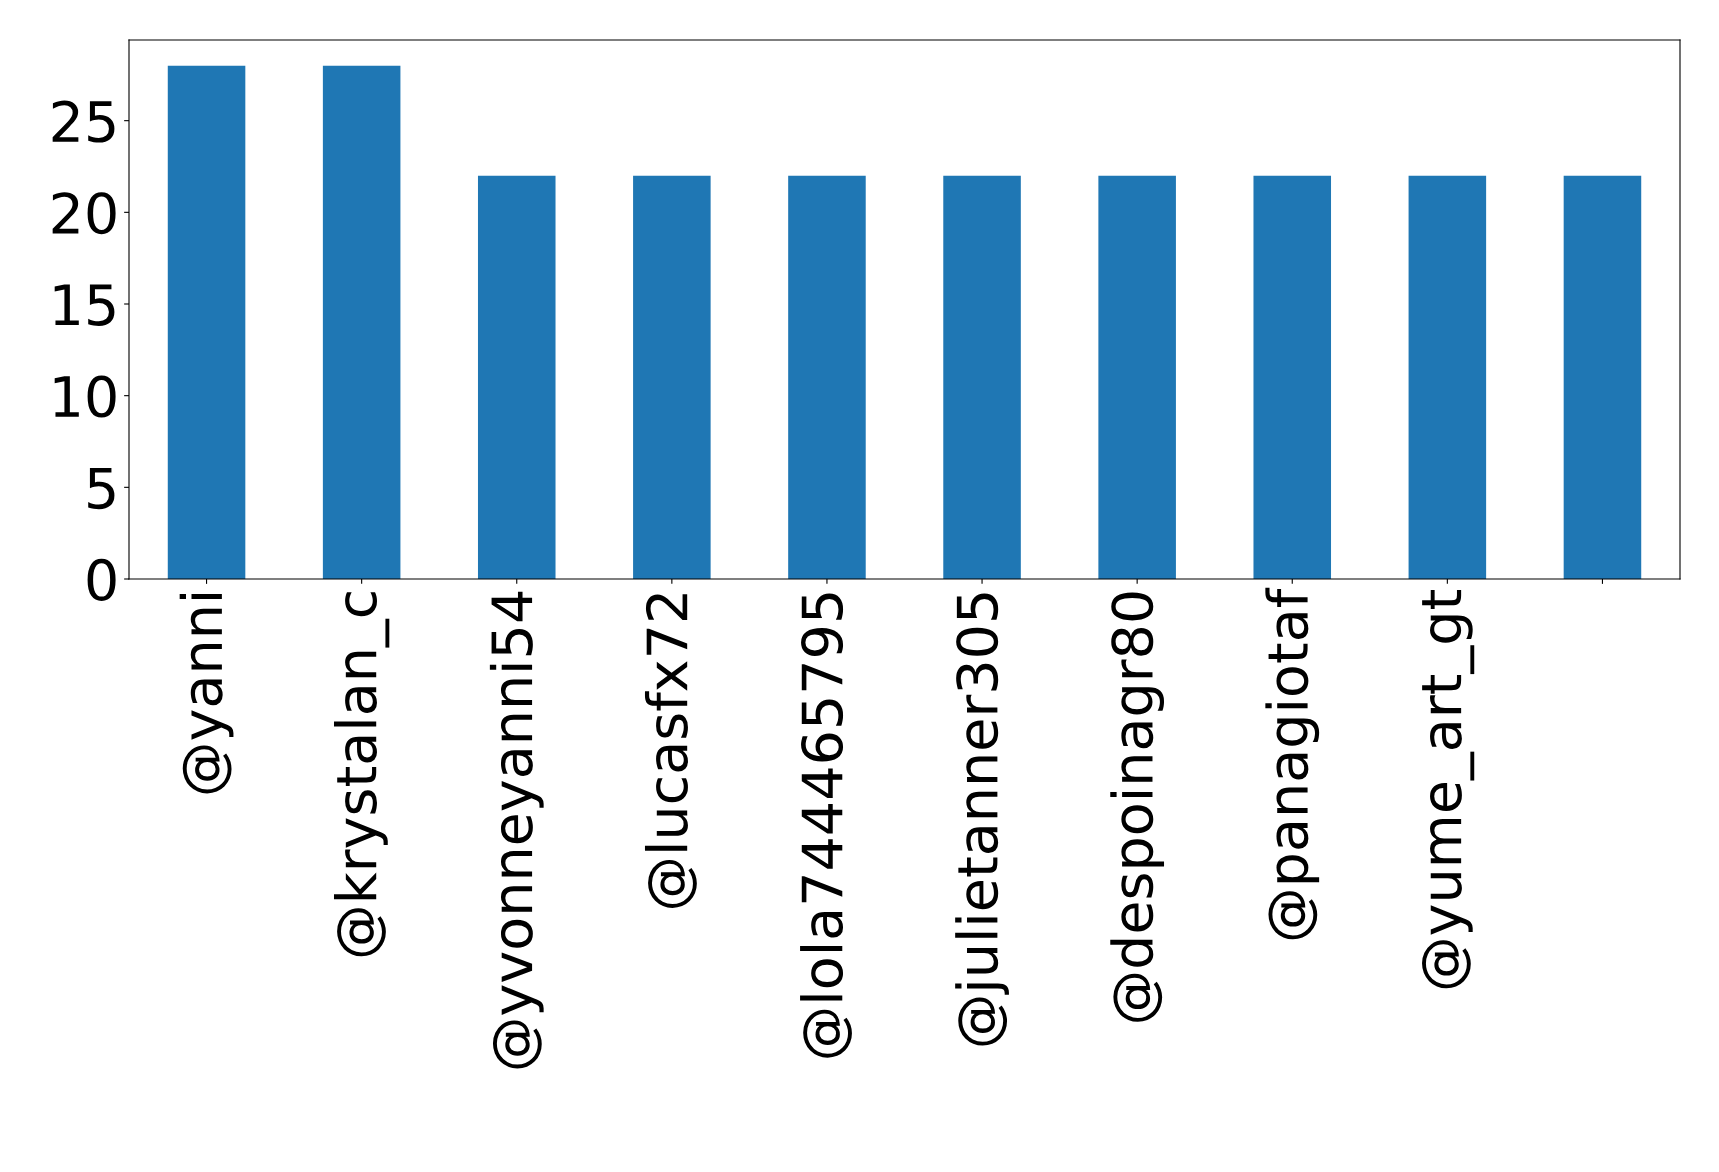 This screenshot has height=1172, width=1719. I want to click on x-tick-label: @lucasfx72, so click(670, 751).